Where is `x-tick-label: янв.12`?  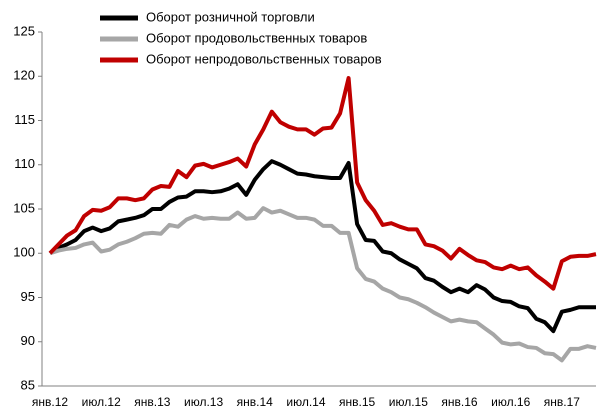 x-tick-label: янв.12 is located at coordinates (50, 402).